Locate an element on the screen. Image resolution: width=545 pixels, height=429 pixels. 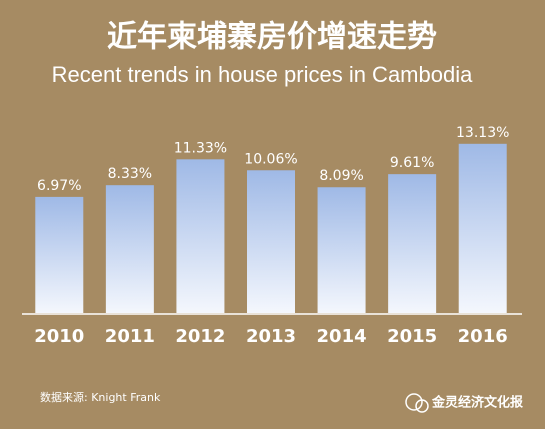
value-label: 6.97% is located at coordinates (59, 186).